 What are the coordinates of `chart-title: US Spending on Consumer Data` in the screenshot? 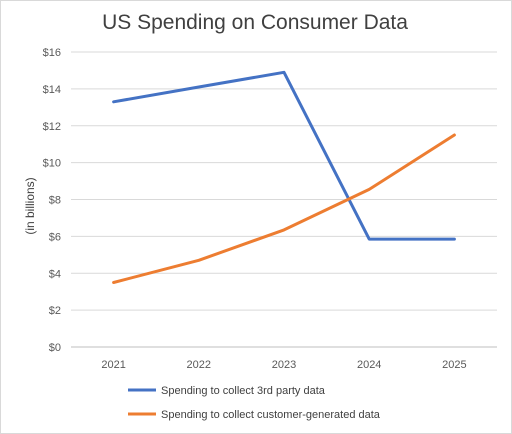 It's located at (255, 22).